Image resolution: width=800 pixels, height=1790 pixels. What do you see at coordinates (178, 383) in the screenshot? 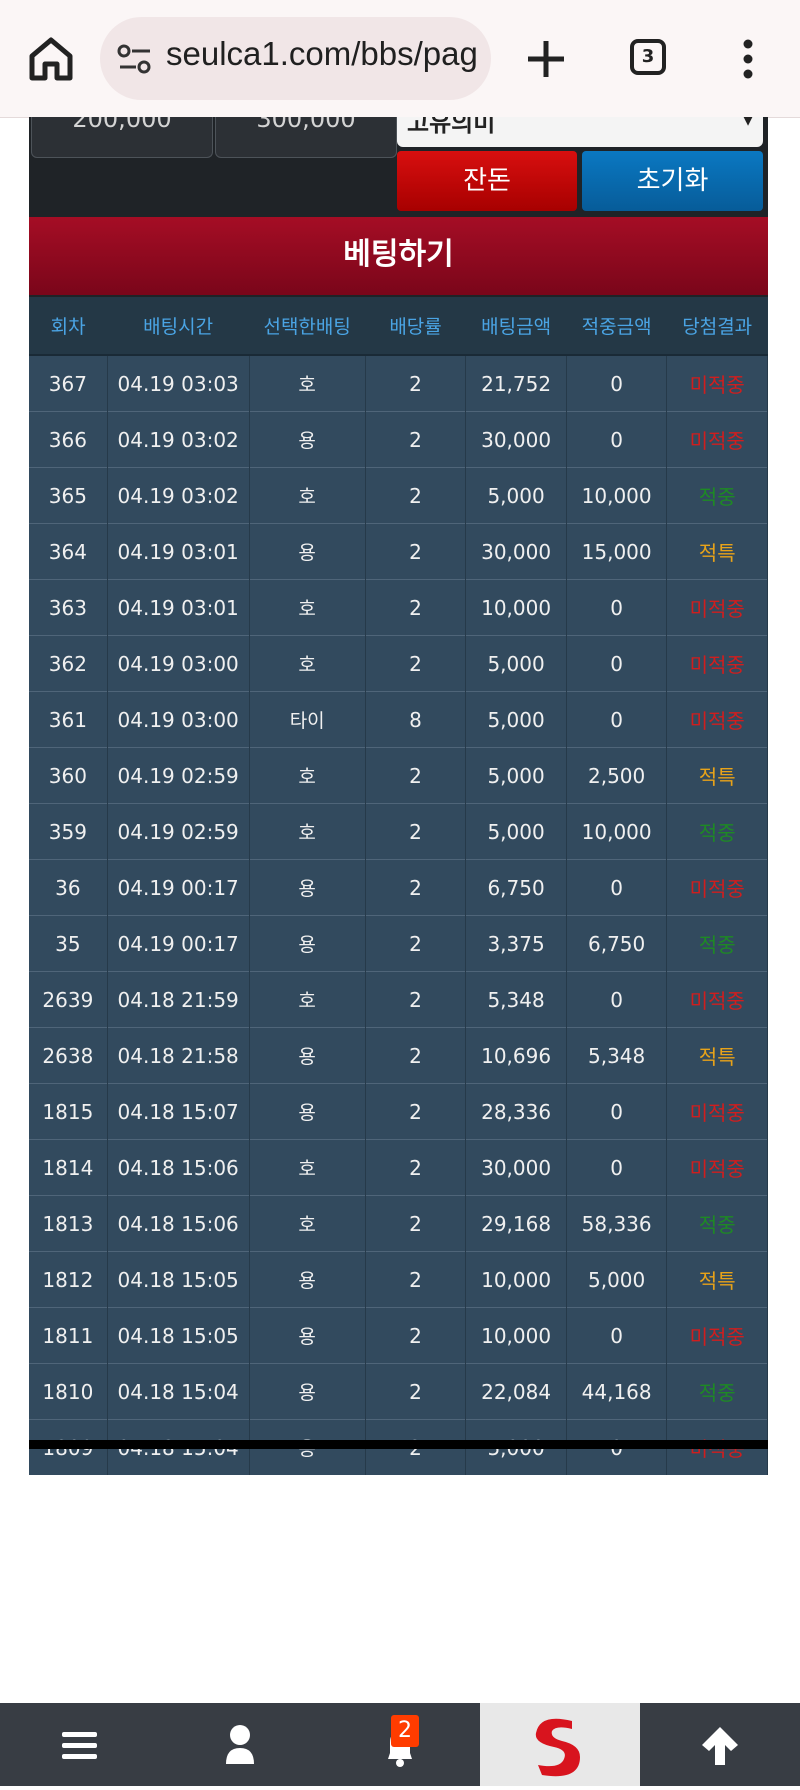
I see `cell-bet-time: 04.19 03:03` at bounding box center [178, 383].